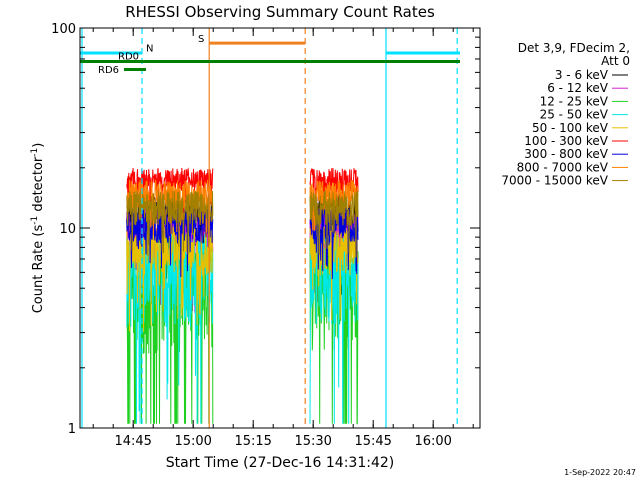 Image resolution: width=640 pixels, height=480 pixels. Describe the element at coordinates (149, 48) in the screenshot. I see `flag-label-night: N` at that location.